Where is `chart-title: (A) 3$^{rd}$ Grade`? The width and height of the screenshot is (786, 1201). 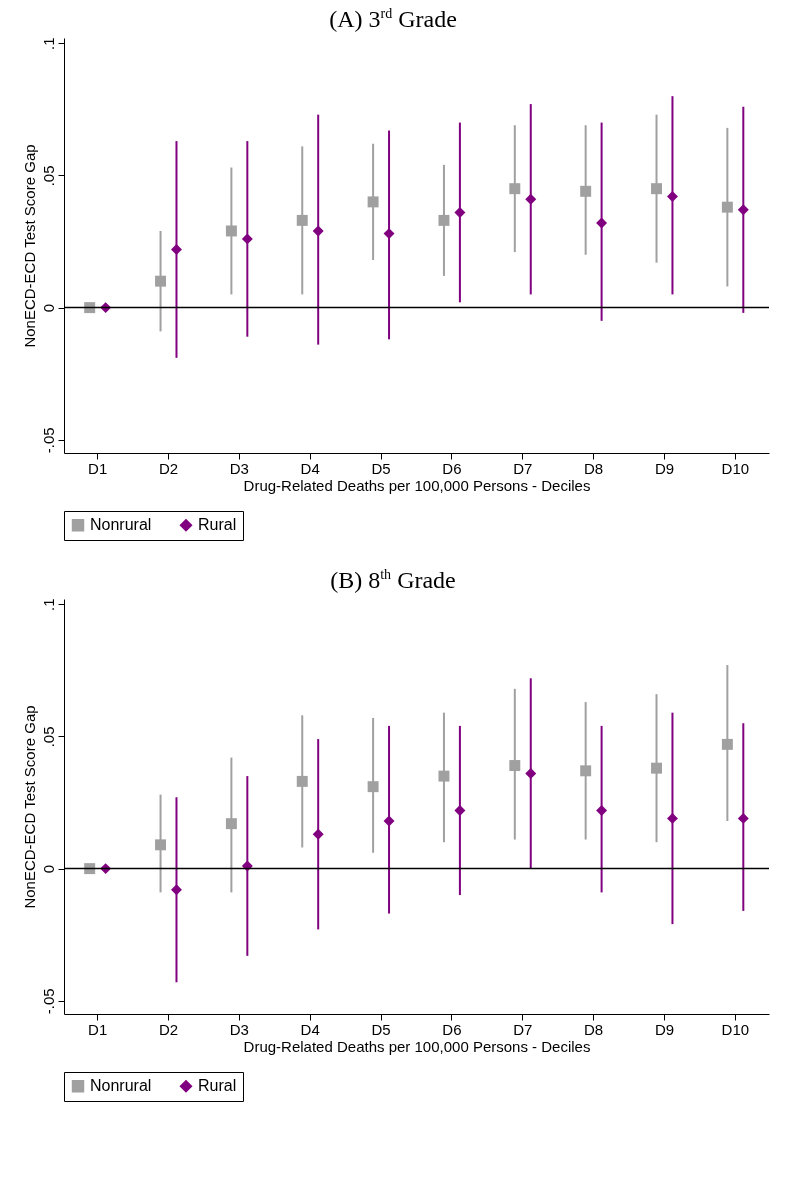 chart-title: (A) 3$^{rd}$ Grade is located at coordinates (393, 19).